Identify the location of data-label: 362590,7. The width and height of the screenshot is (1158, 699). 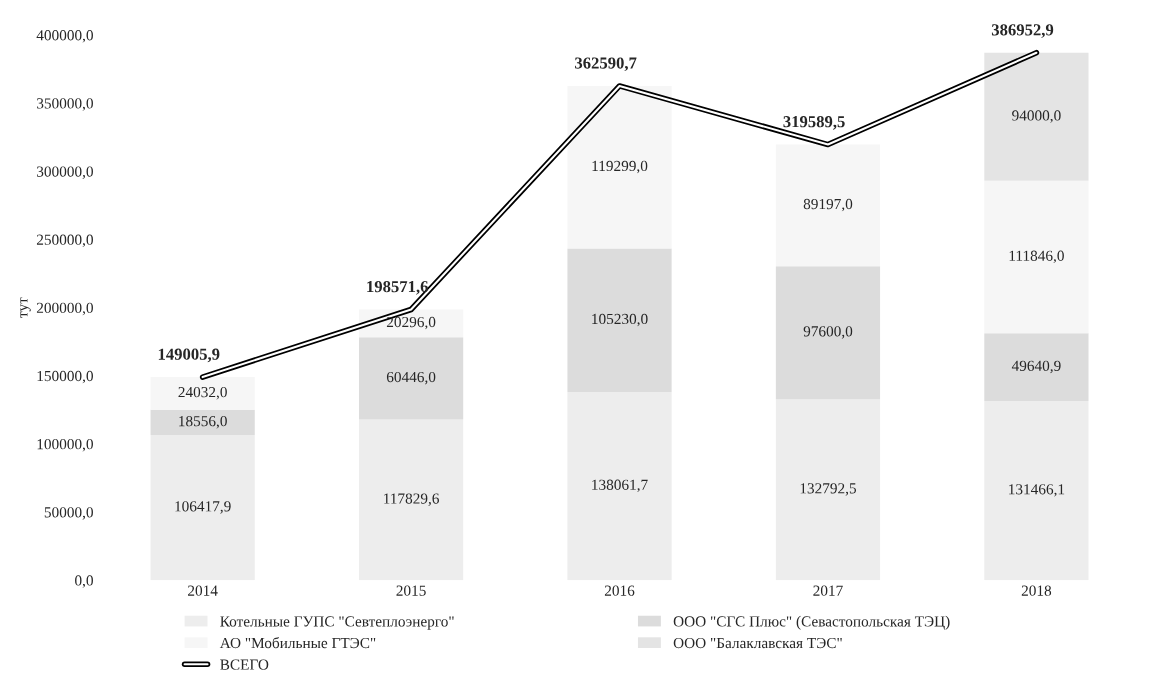
(606, 64).